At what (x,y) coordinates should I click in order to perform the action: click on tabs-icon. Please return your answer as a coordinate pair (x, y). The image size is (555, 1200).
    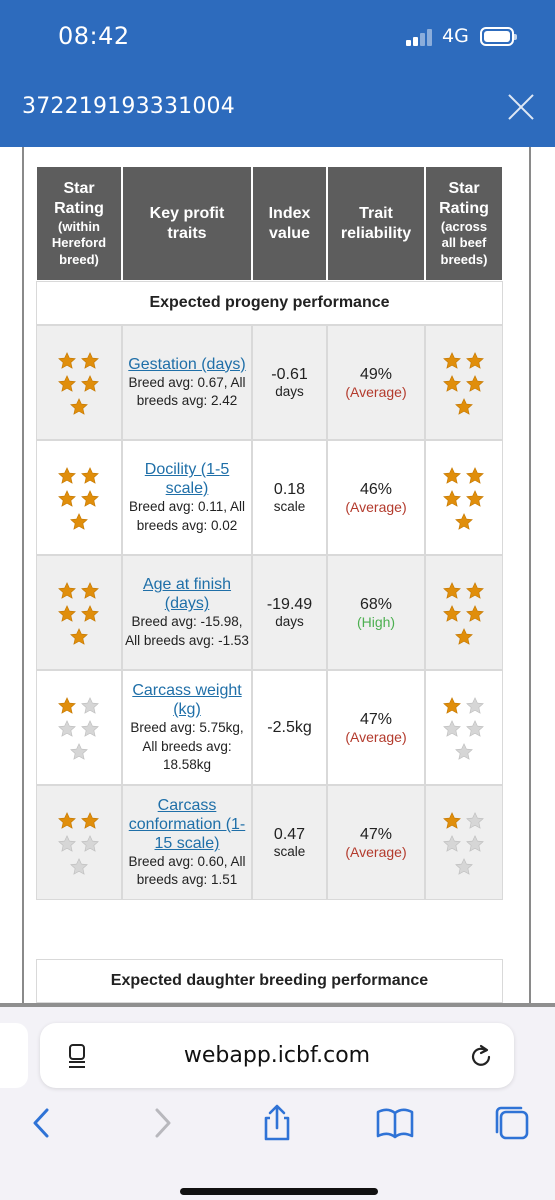
    Looking at the image, I should click on (512, 1123).